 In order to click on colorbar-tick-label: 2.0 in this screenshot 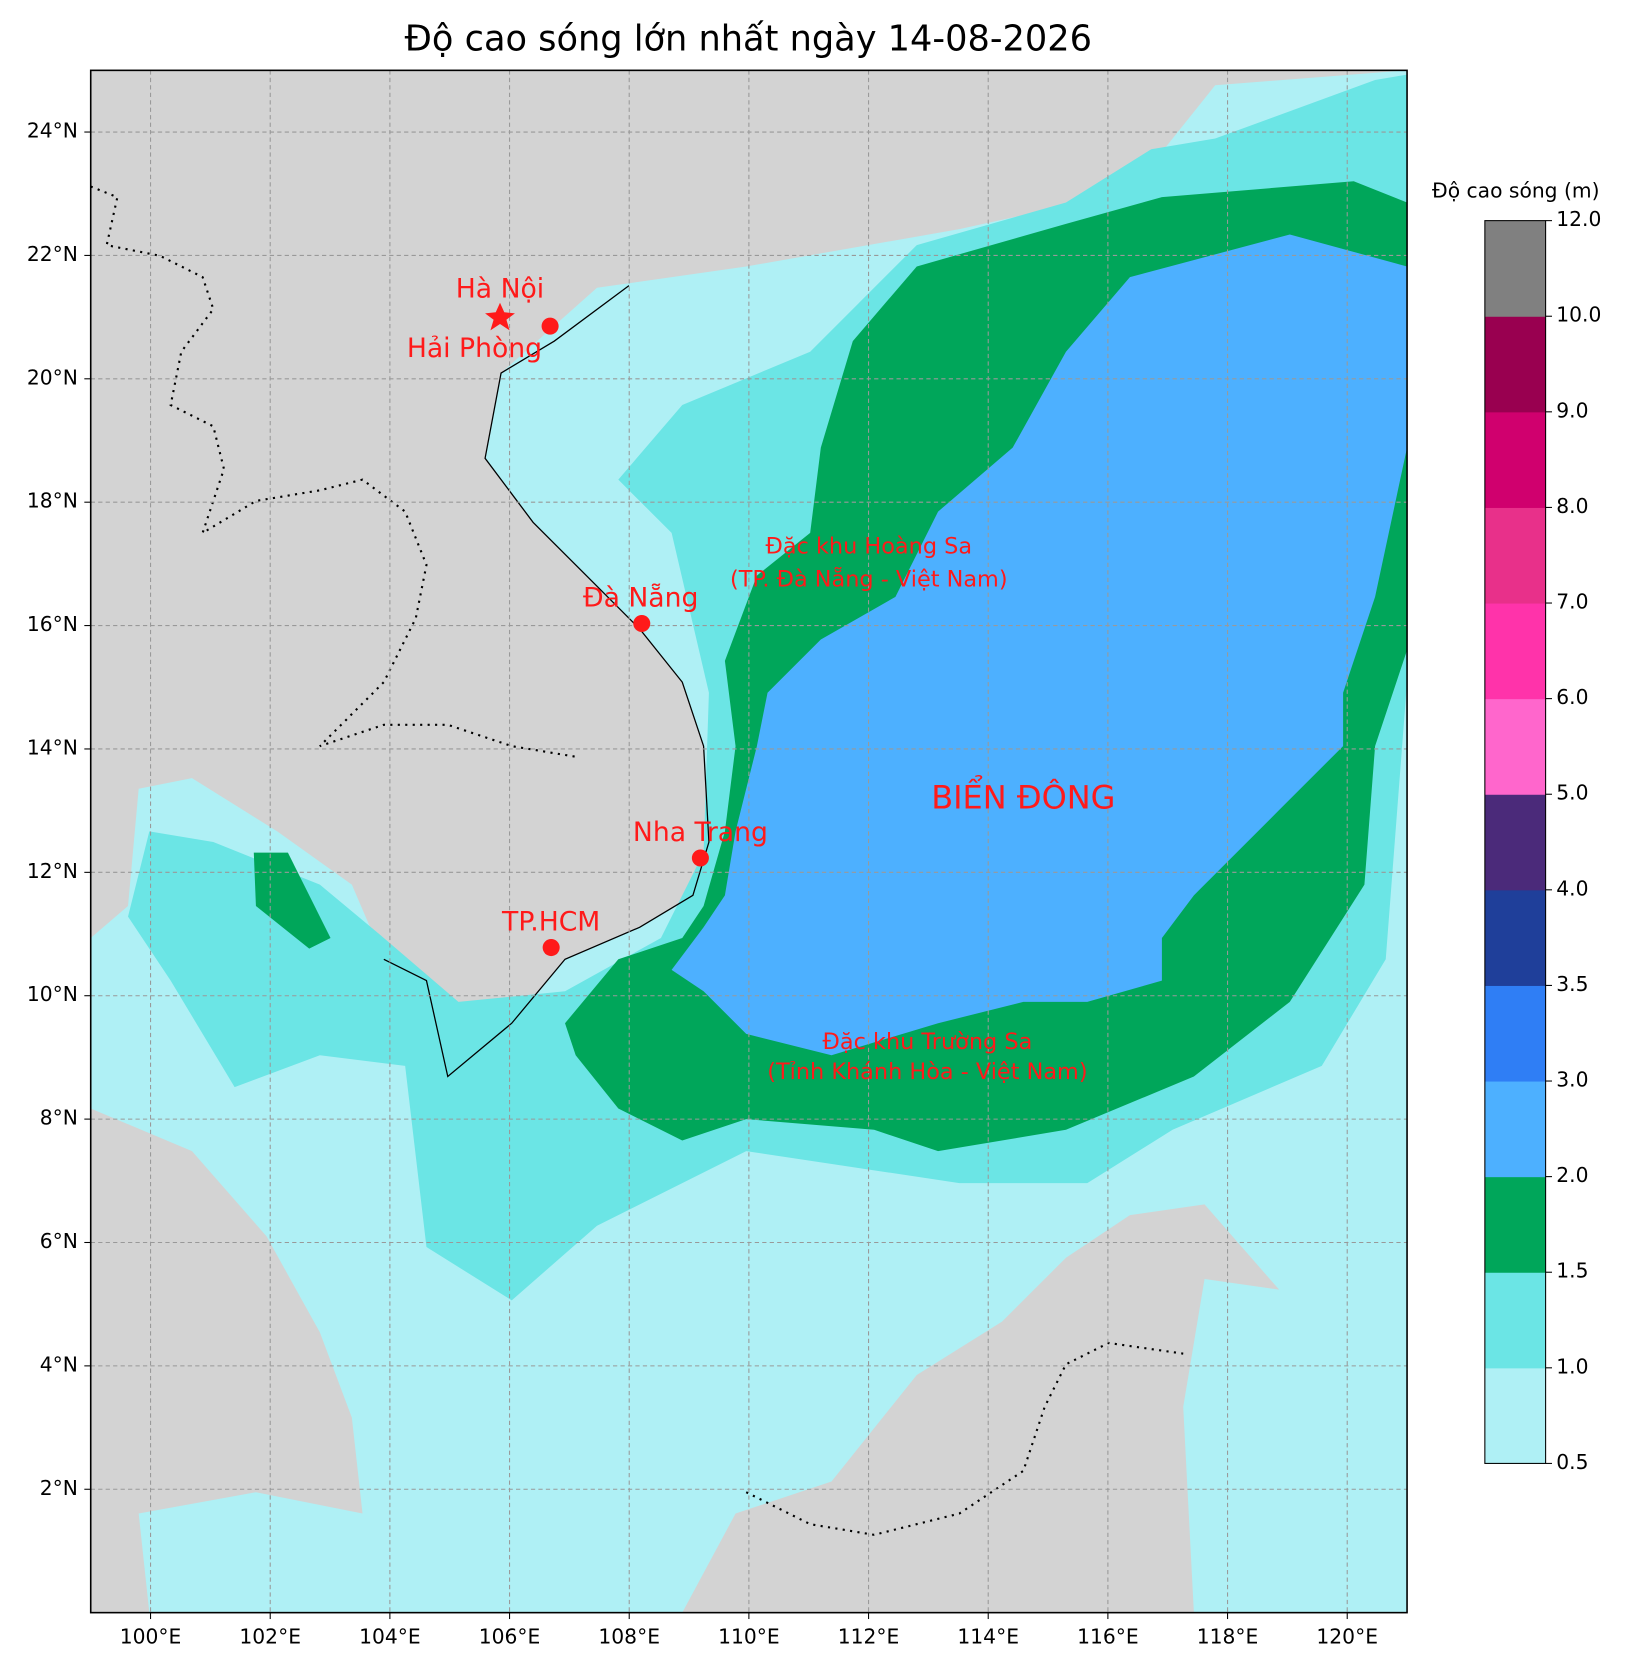, I will do `click(1572, 1175)`.